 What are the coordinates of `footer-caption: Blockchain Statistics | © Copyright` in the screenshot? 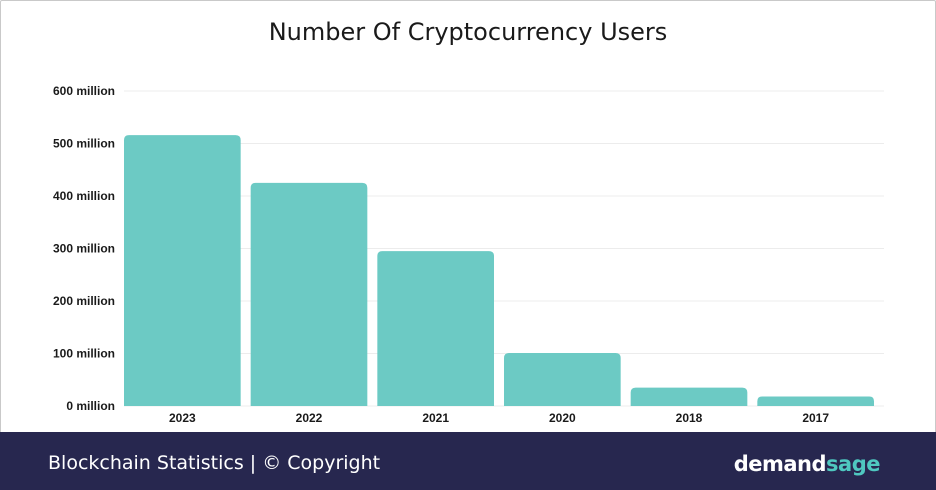 It's located at (214, 463).